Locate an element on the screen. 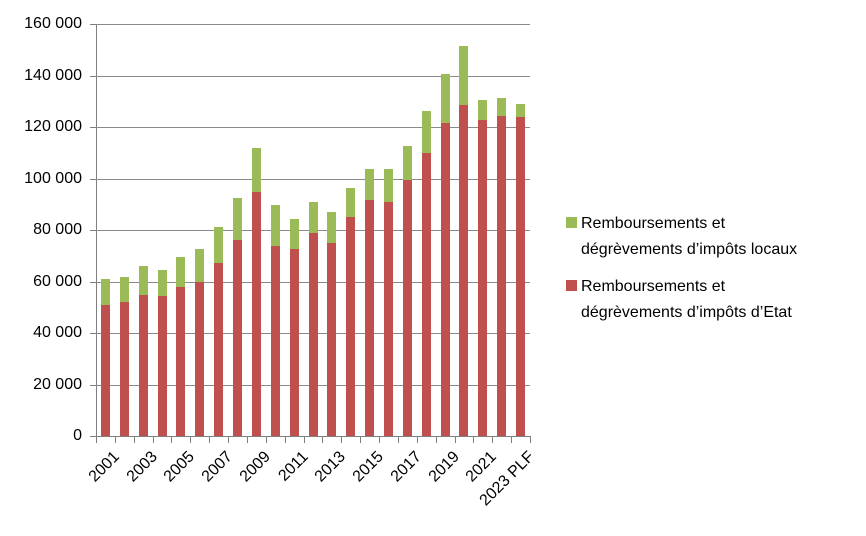 This screenshot has width=866, height=536. y-axis-label: 160 000 is located at coordinates (53, 23).